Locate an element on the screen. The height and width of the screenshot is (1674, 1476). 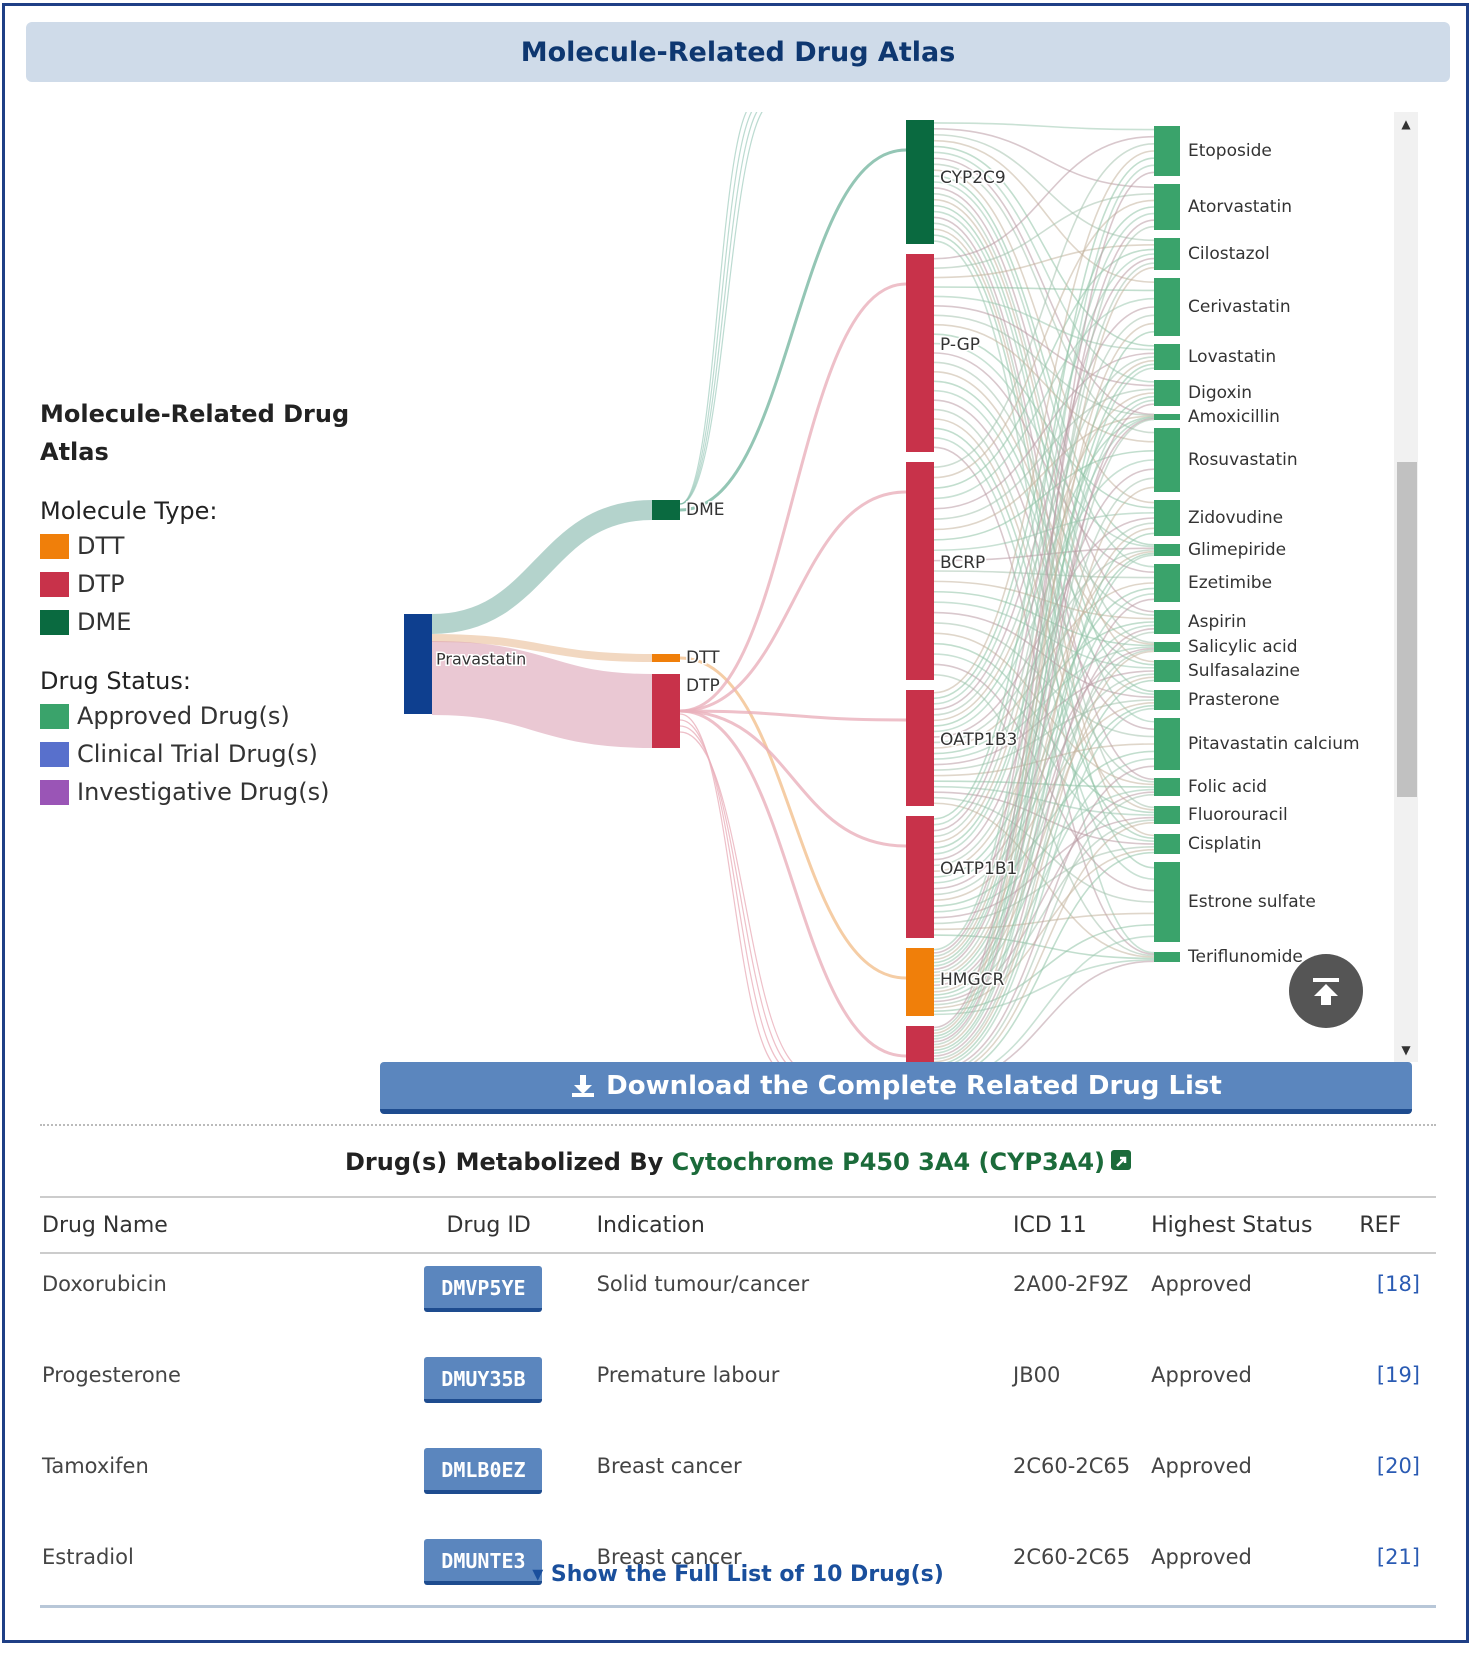
external-link-icon is located at coordinates (1120, 1160).